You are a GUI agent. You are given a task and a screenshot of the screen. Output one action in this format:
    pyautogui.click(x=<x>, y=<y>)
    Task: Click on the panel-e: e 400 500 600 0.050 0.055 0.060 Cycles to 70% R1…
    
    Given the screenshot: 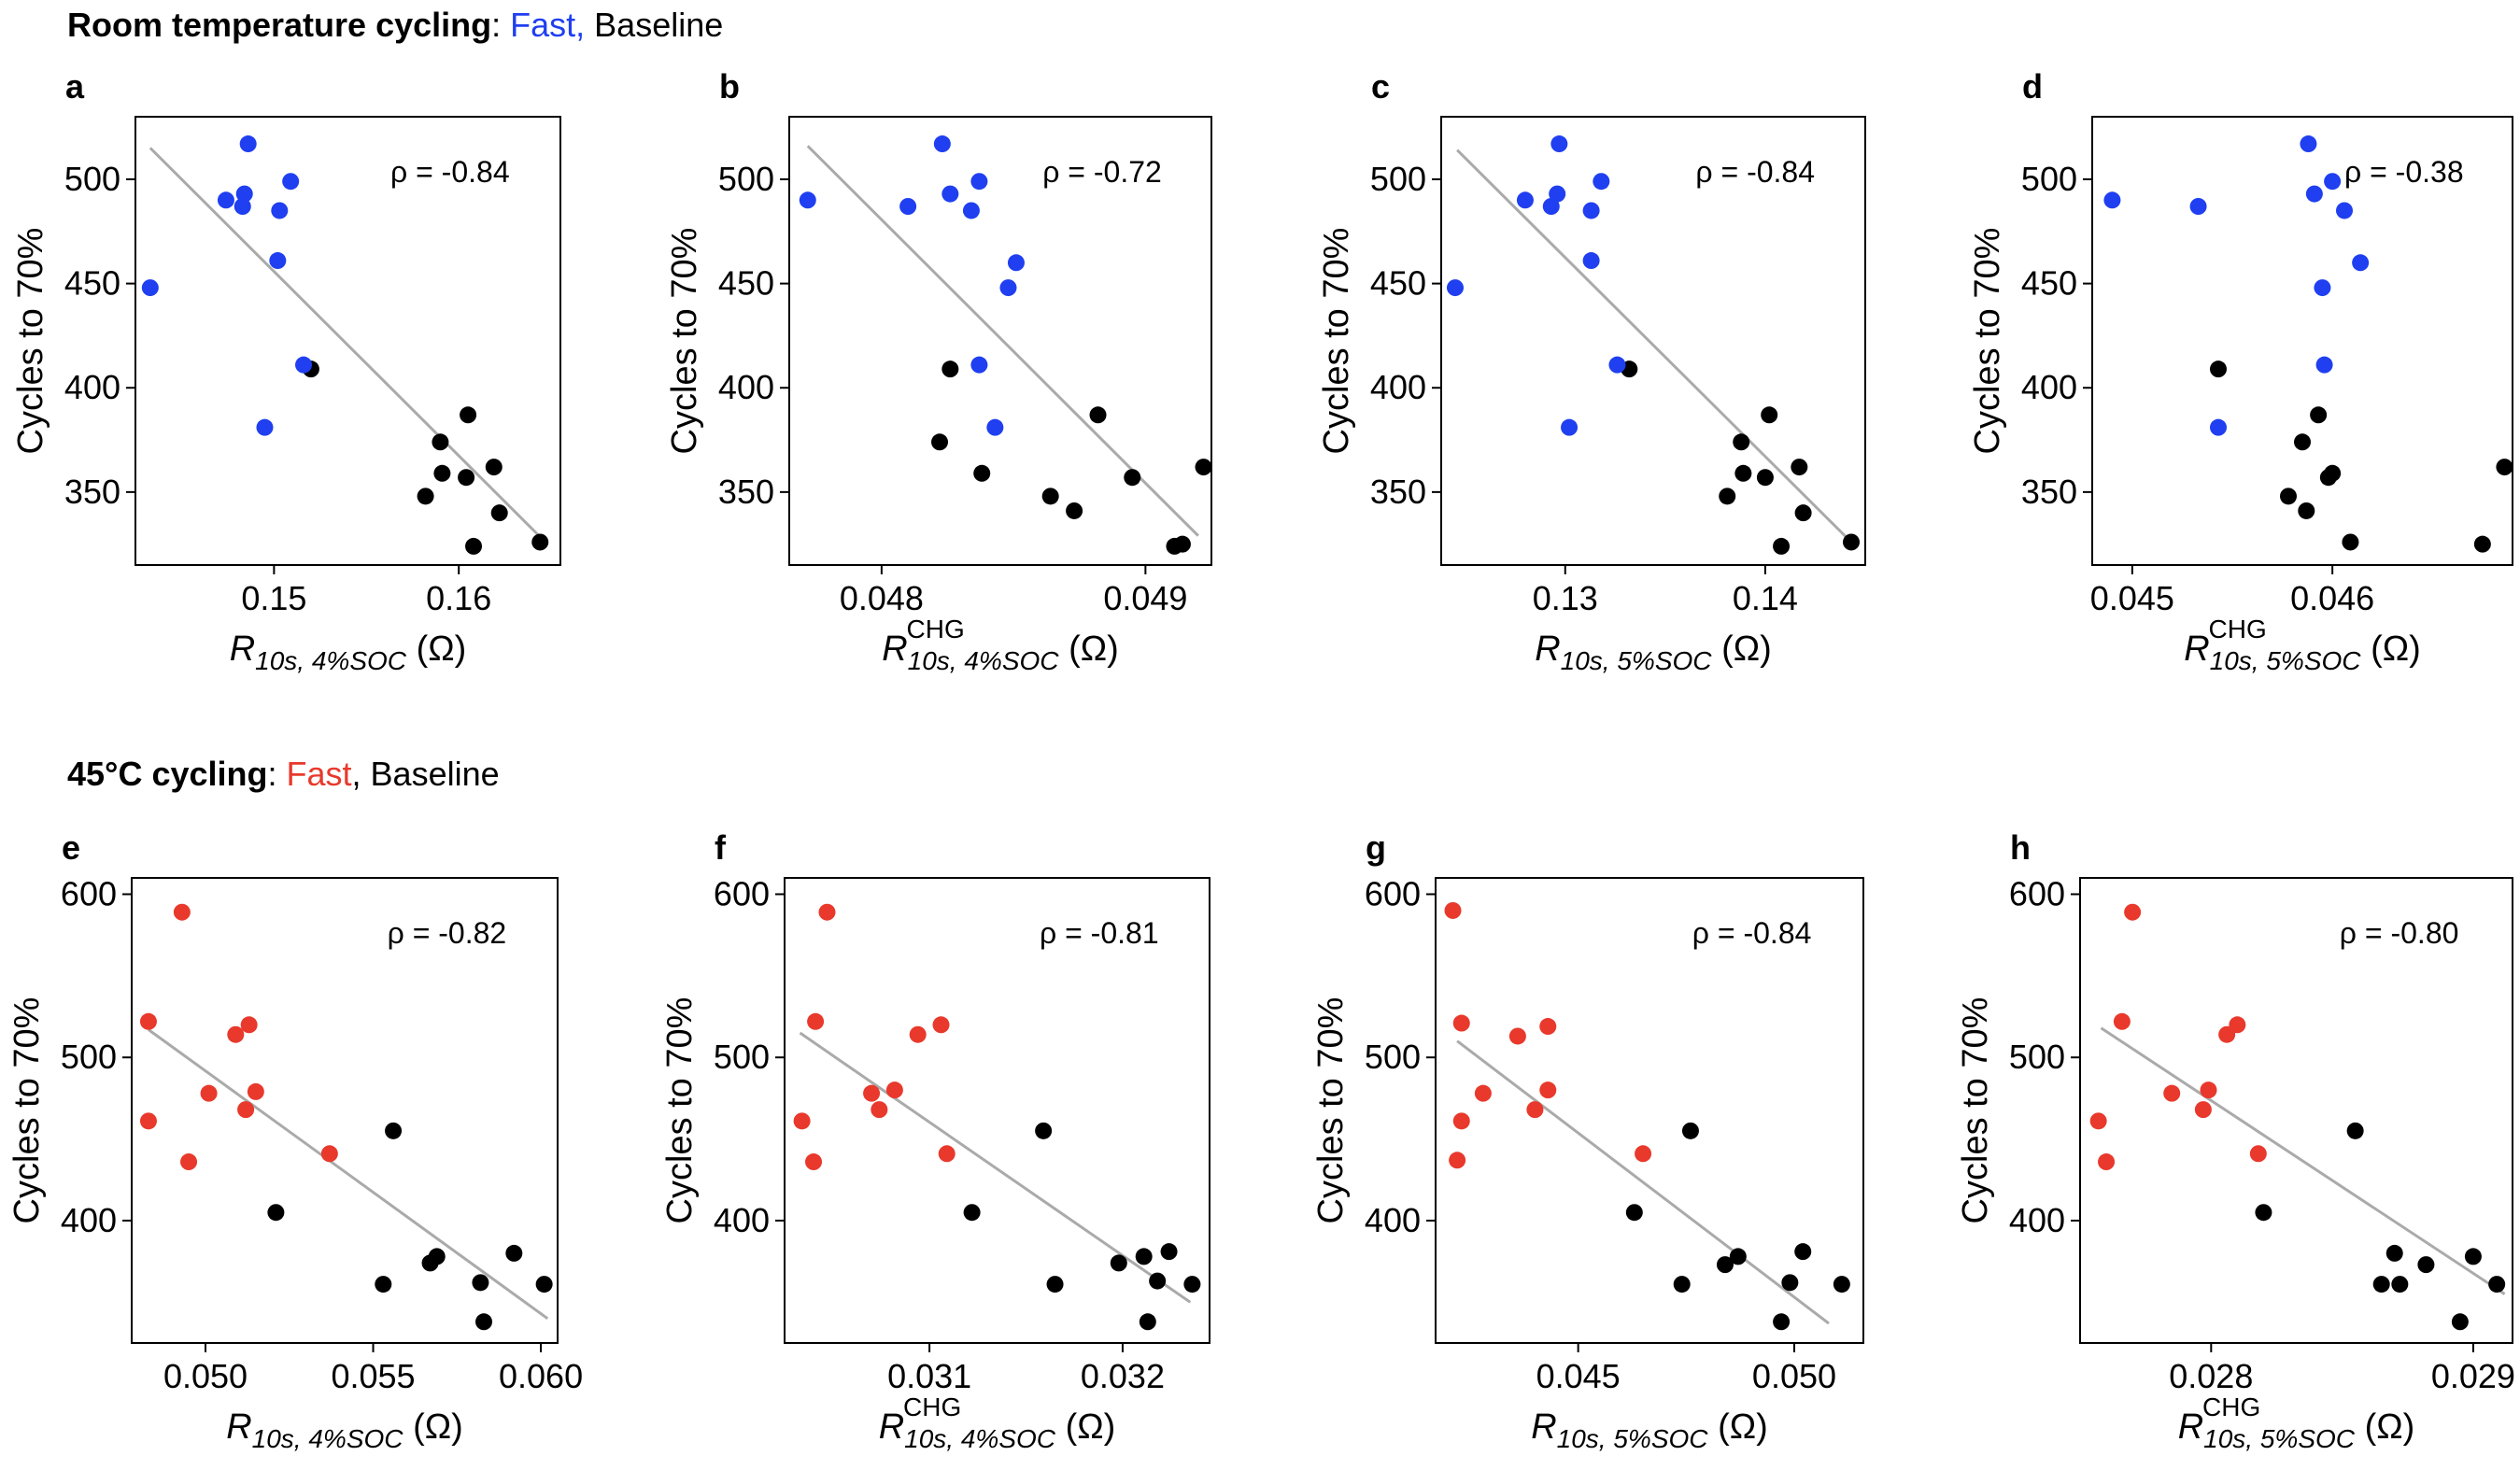 What is the action you would take?
    pyautogui.click(x=295, y=1140)
    